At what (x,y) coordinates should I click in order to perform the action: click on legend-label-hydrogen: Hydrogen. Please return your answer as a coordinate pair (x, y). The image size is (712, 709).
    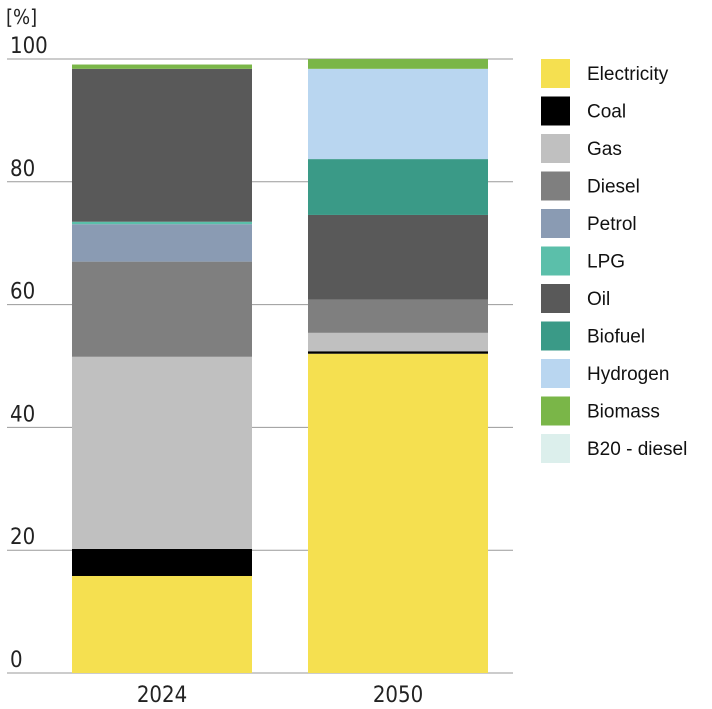
    Looking at the image, I should click on (628, 374).